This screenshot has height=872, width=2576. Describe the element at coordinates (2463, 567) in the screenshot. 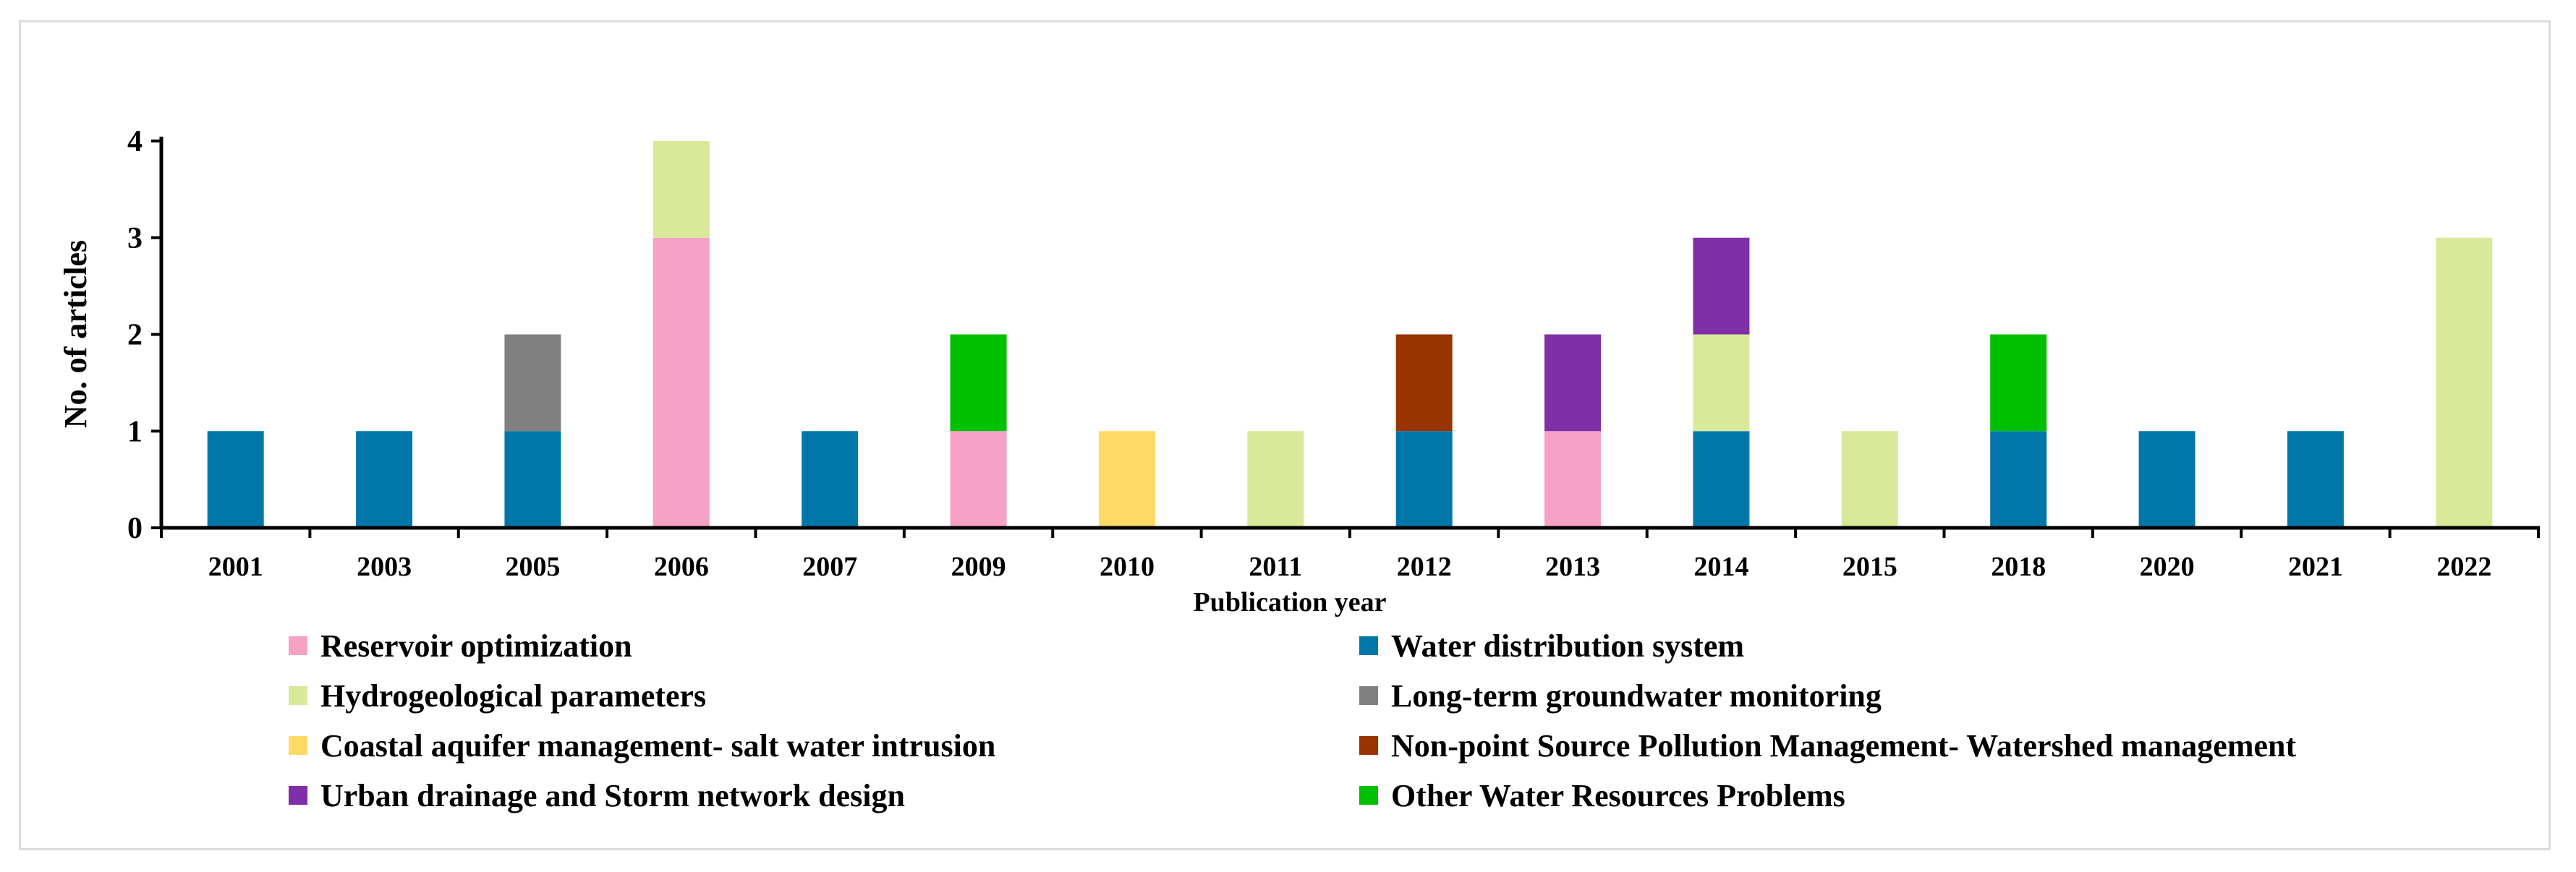

I see `x-tick-label-2022: 2022` at that location.